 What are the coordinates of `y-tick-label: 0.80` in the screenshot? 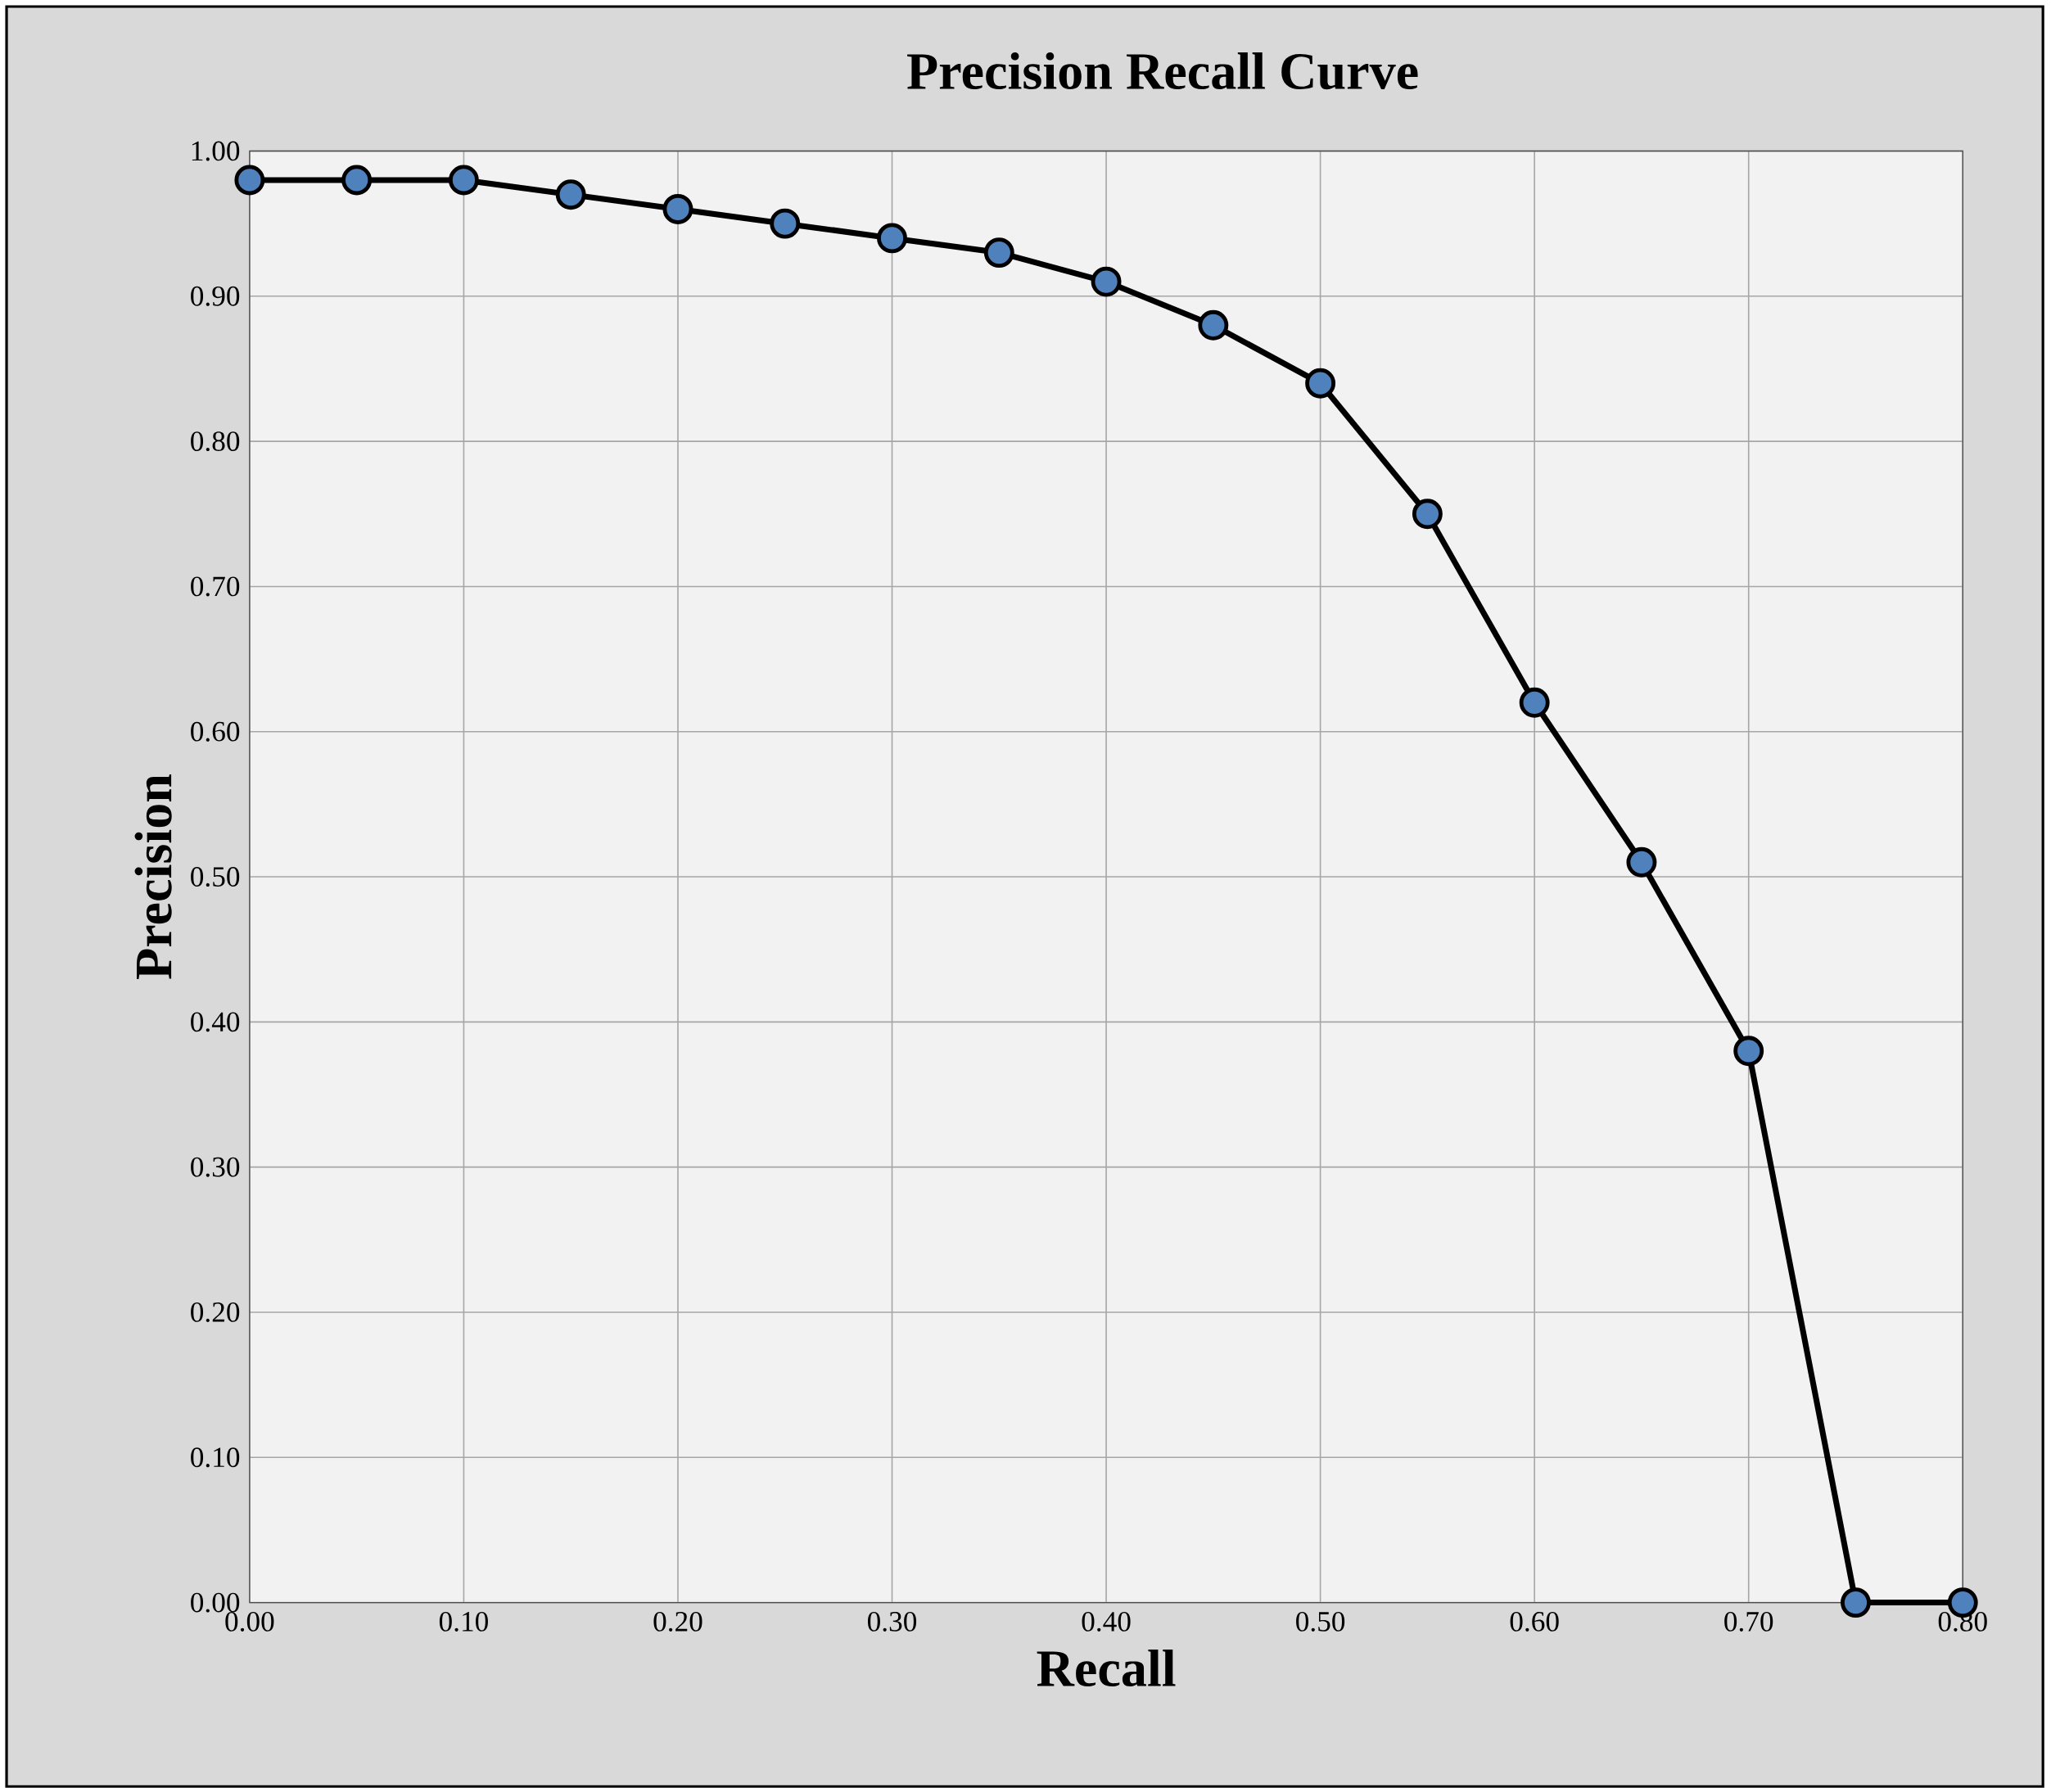 It's located at (215, 442).